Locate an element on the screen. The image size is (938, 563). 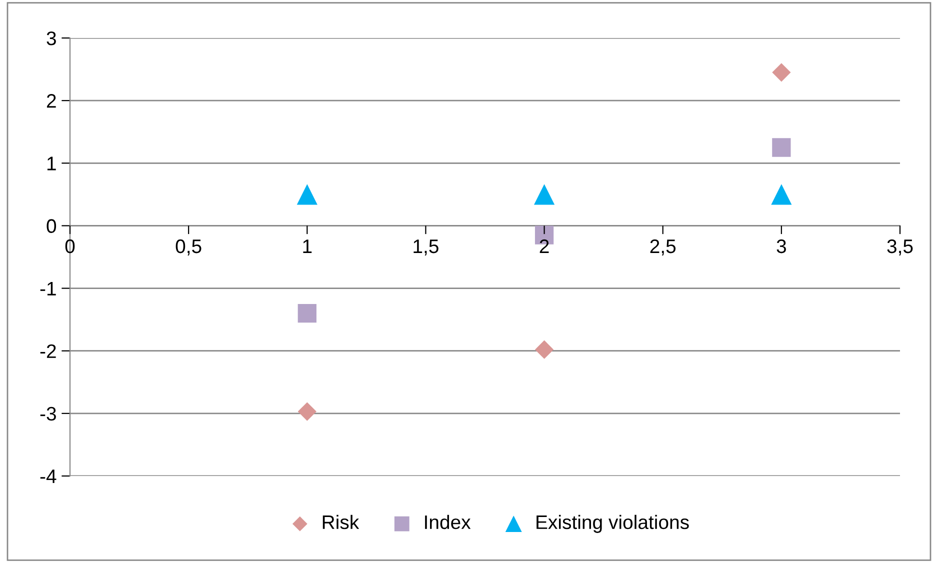
x-tick-label: 1 is located at coordinates (307, 246).